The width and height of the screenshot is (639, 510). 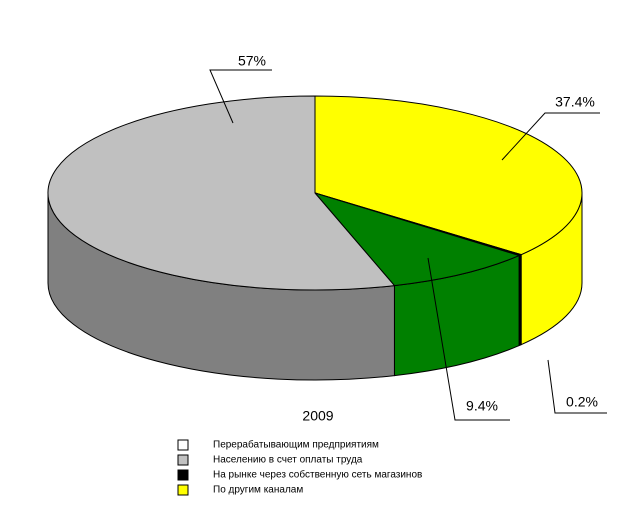 What do you see at coordinates (288, 460) in the screenshot?
I see `legend-label: Населению в счет оплаты труда` at bounding box center [288, 460].